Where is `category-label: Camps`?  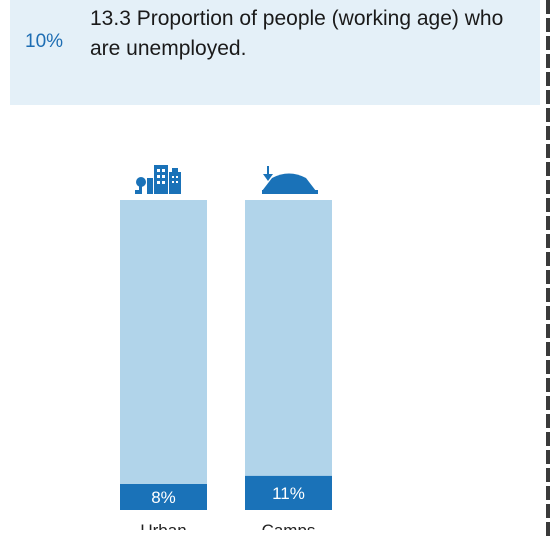
category-label: Camps is located at coordinates (289, 525).